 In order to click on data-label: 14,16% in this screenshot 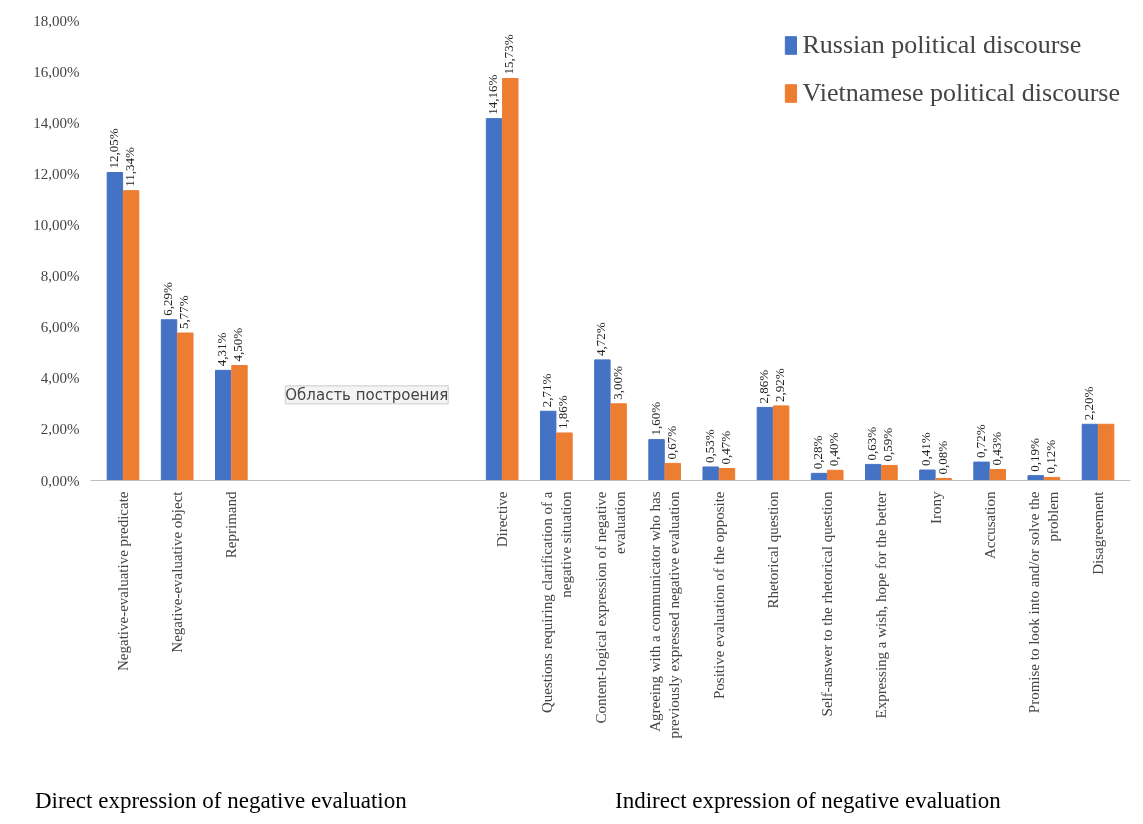, I will do `click(493, 94)`.